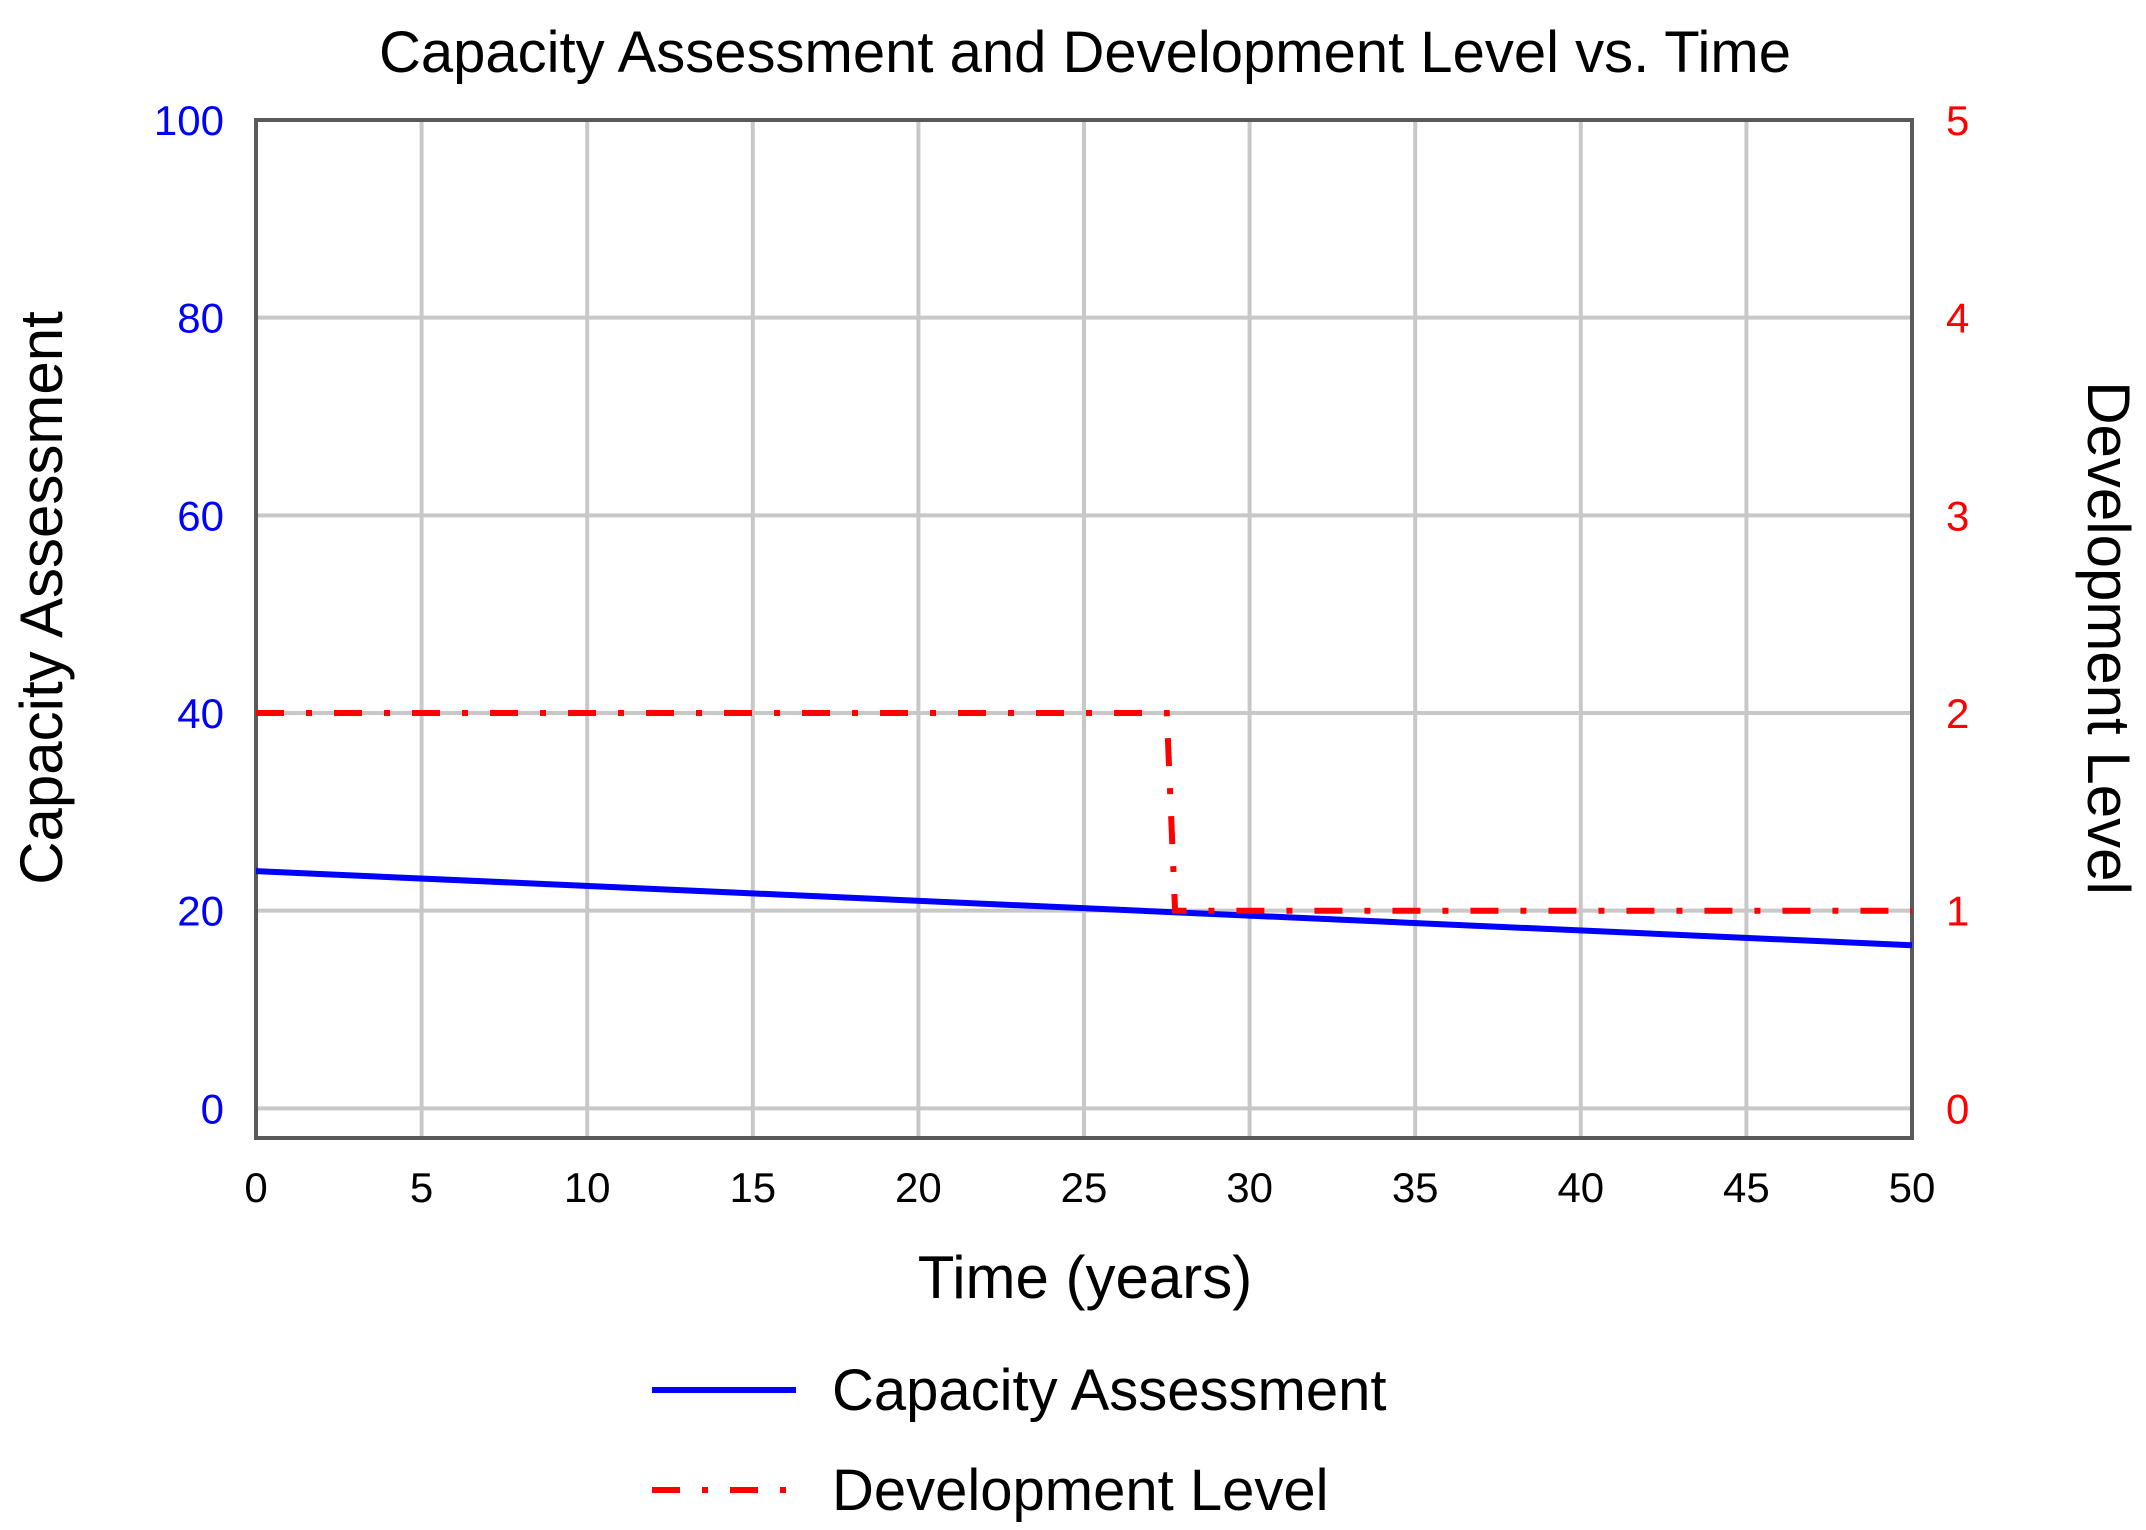  What do you see at coordinates (189, 120) in the screenshot?
I see `y-left-tick-label: 100` at bounding box center [189, 120].